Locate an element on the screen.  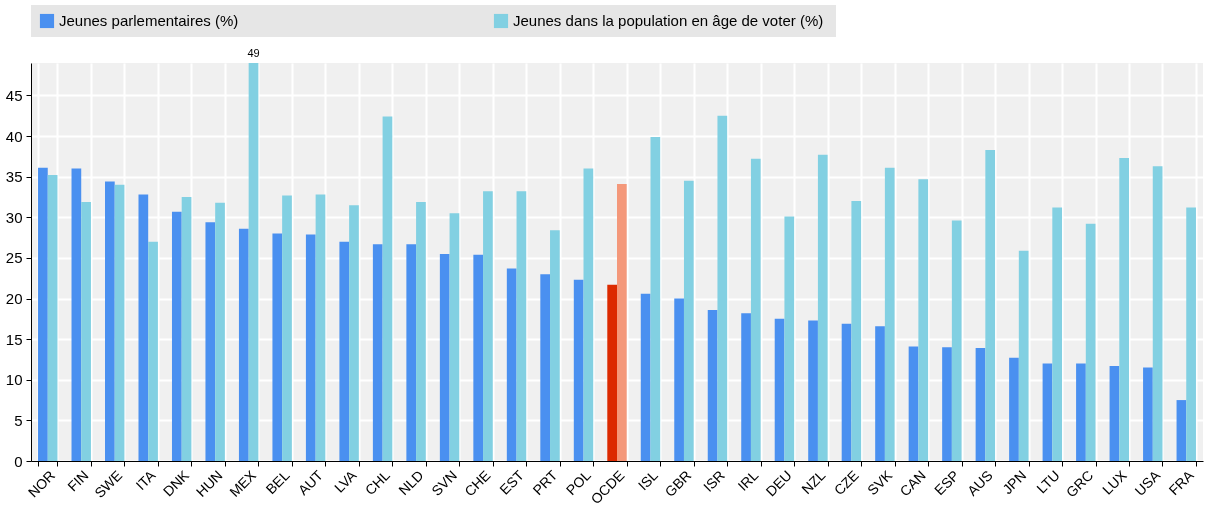
x-tick-label: IRL is located at coordinates (748, 480).